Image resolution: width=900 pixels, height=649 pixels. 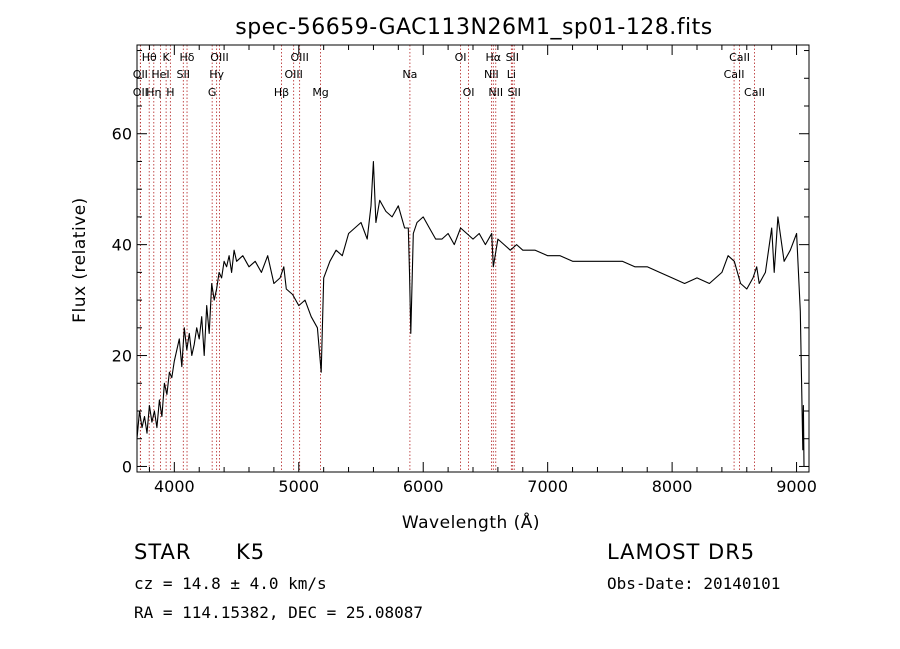 I want to click on survey-name: LAMOST DR5, so click(x=681, y=552).